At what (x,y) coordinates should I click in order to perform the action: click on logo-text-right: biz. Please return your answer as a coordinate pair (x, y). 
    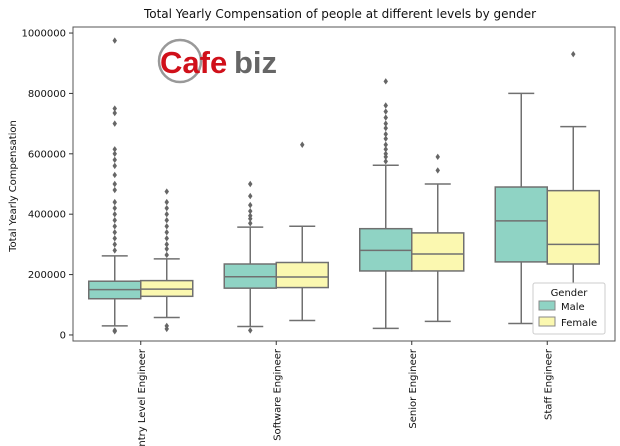
    Looking at the image, I should click on (255, 62).